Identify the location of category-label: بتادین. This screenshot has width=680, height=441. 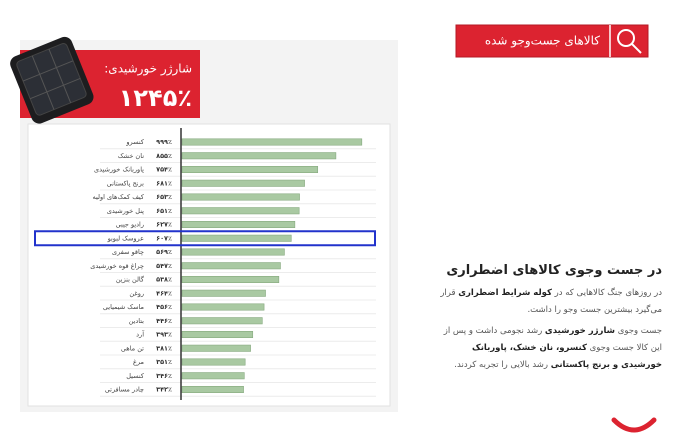
(137, 321).